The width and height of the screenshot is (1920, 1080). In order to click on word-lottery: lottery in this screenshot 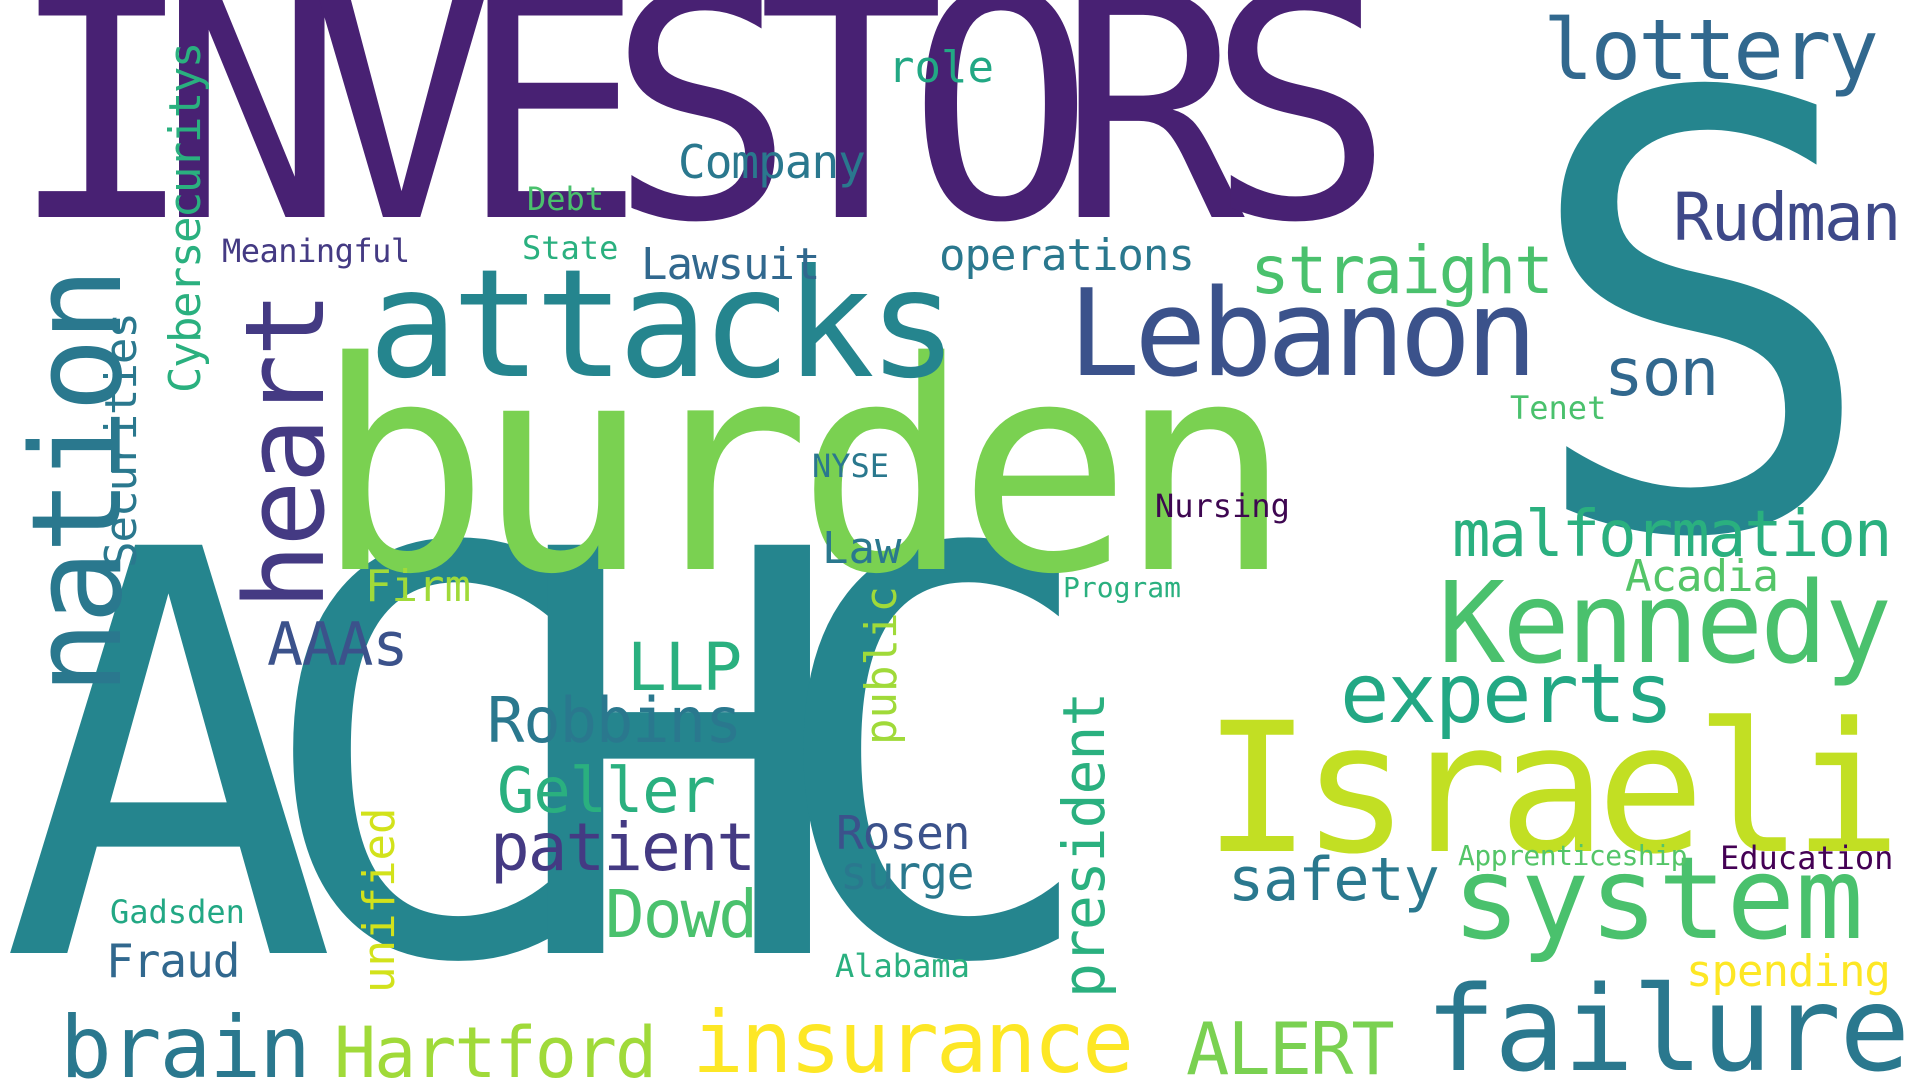, I will do `click(1711, 50)`.